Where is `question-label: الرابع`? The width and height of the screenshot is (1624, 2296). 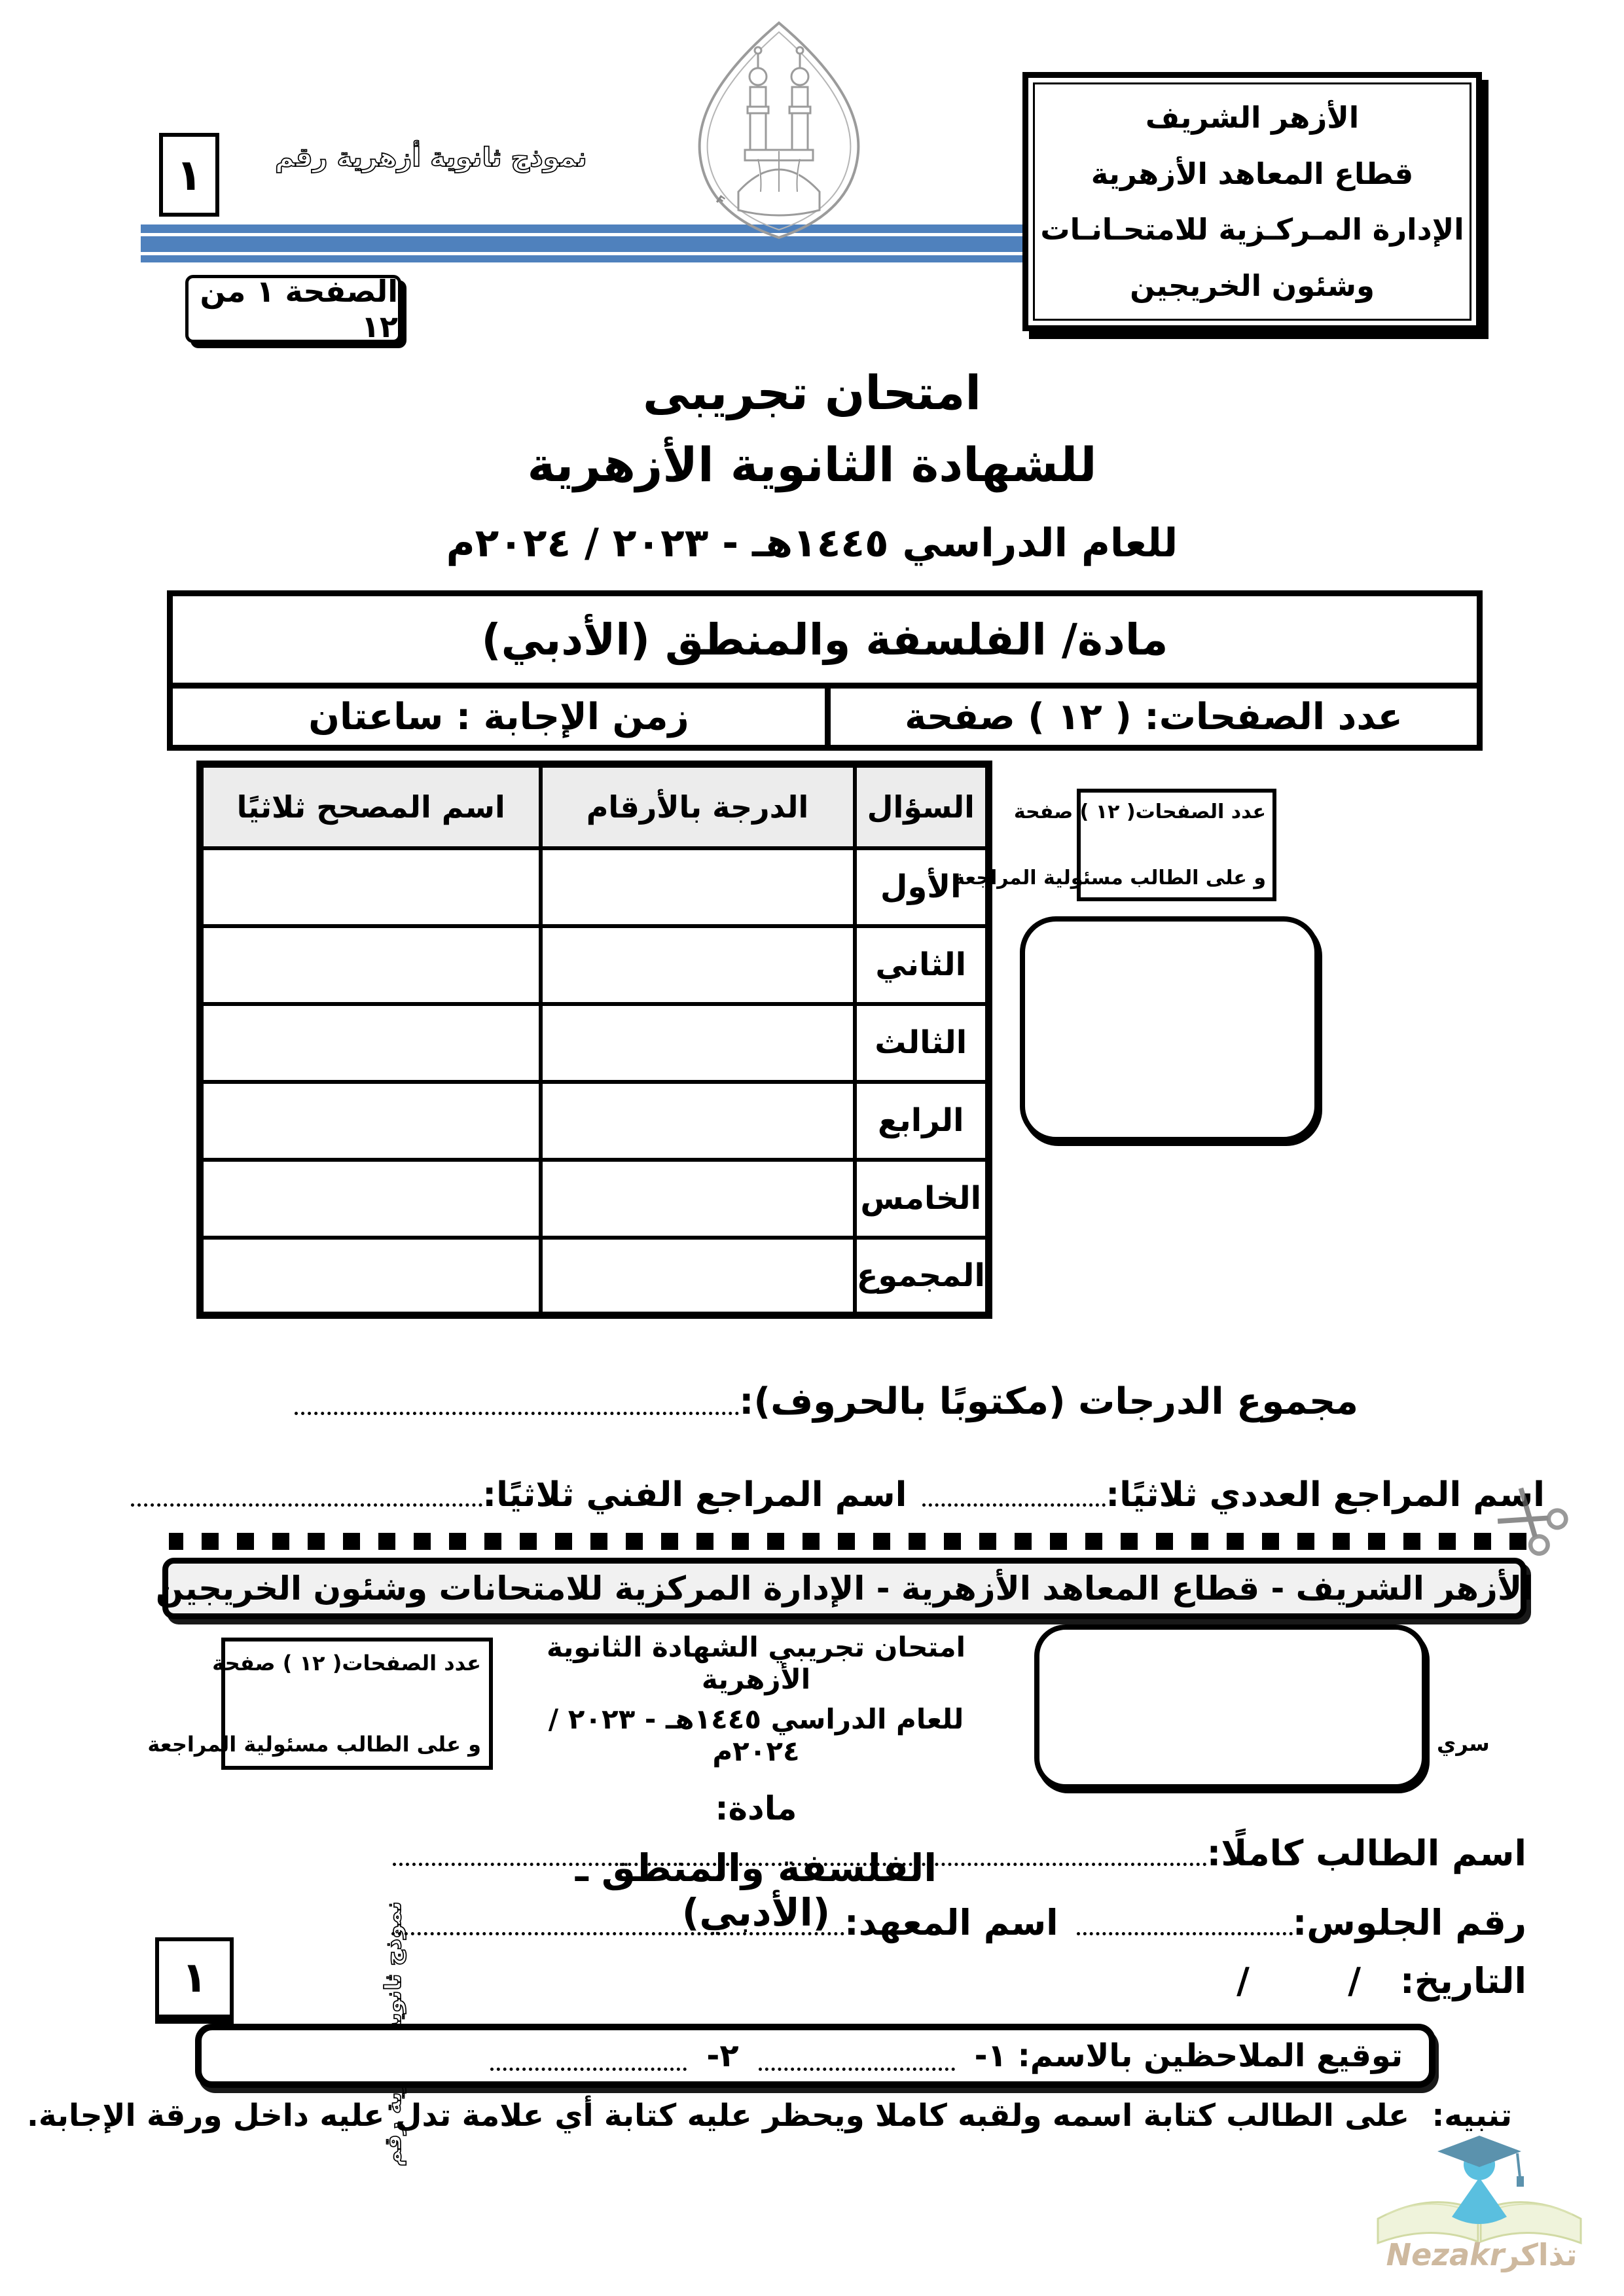 question-label: الرابع is located at coordinates (921, 1120).